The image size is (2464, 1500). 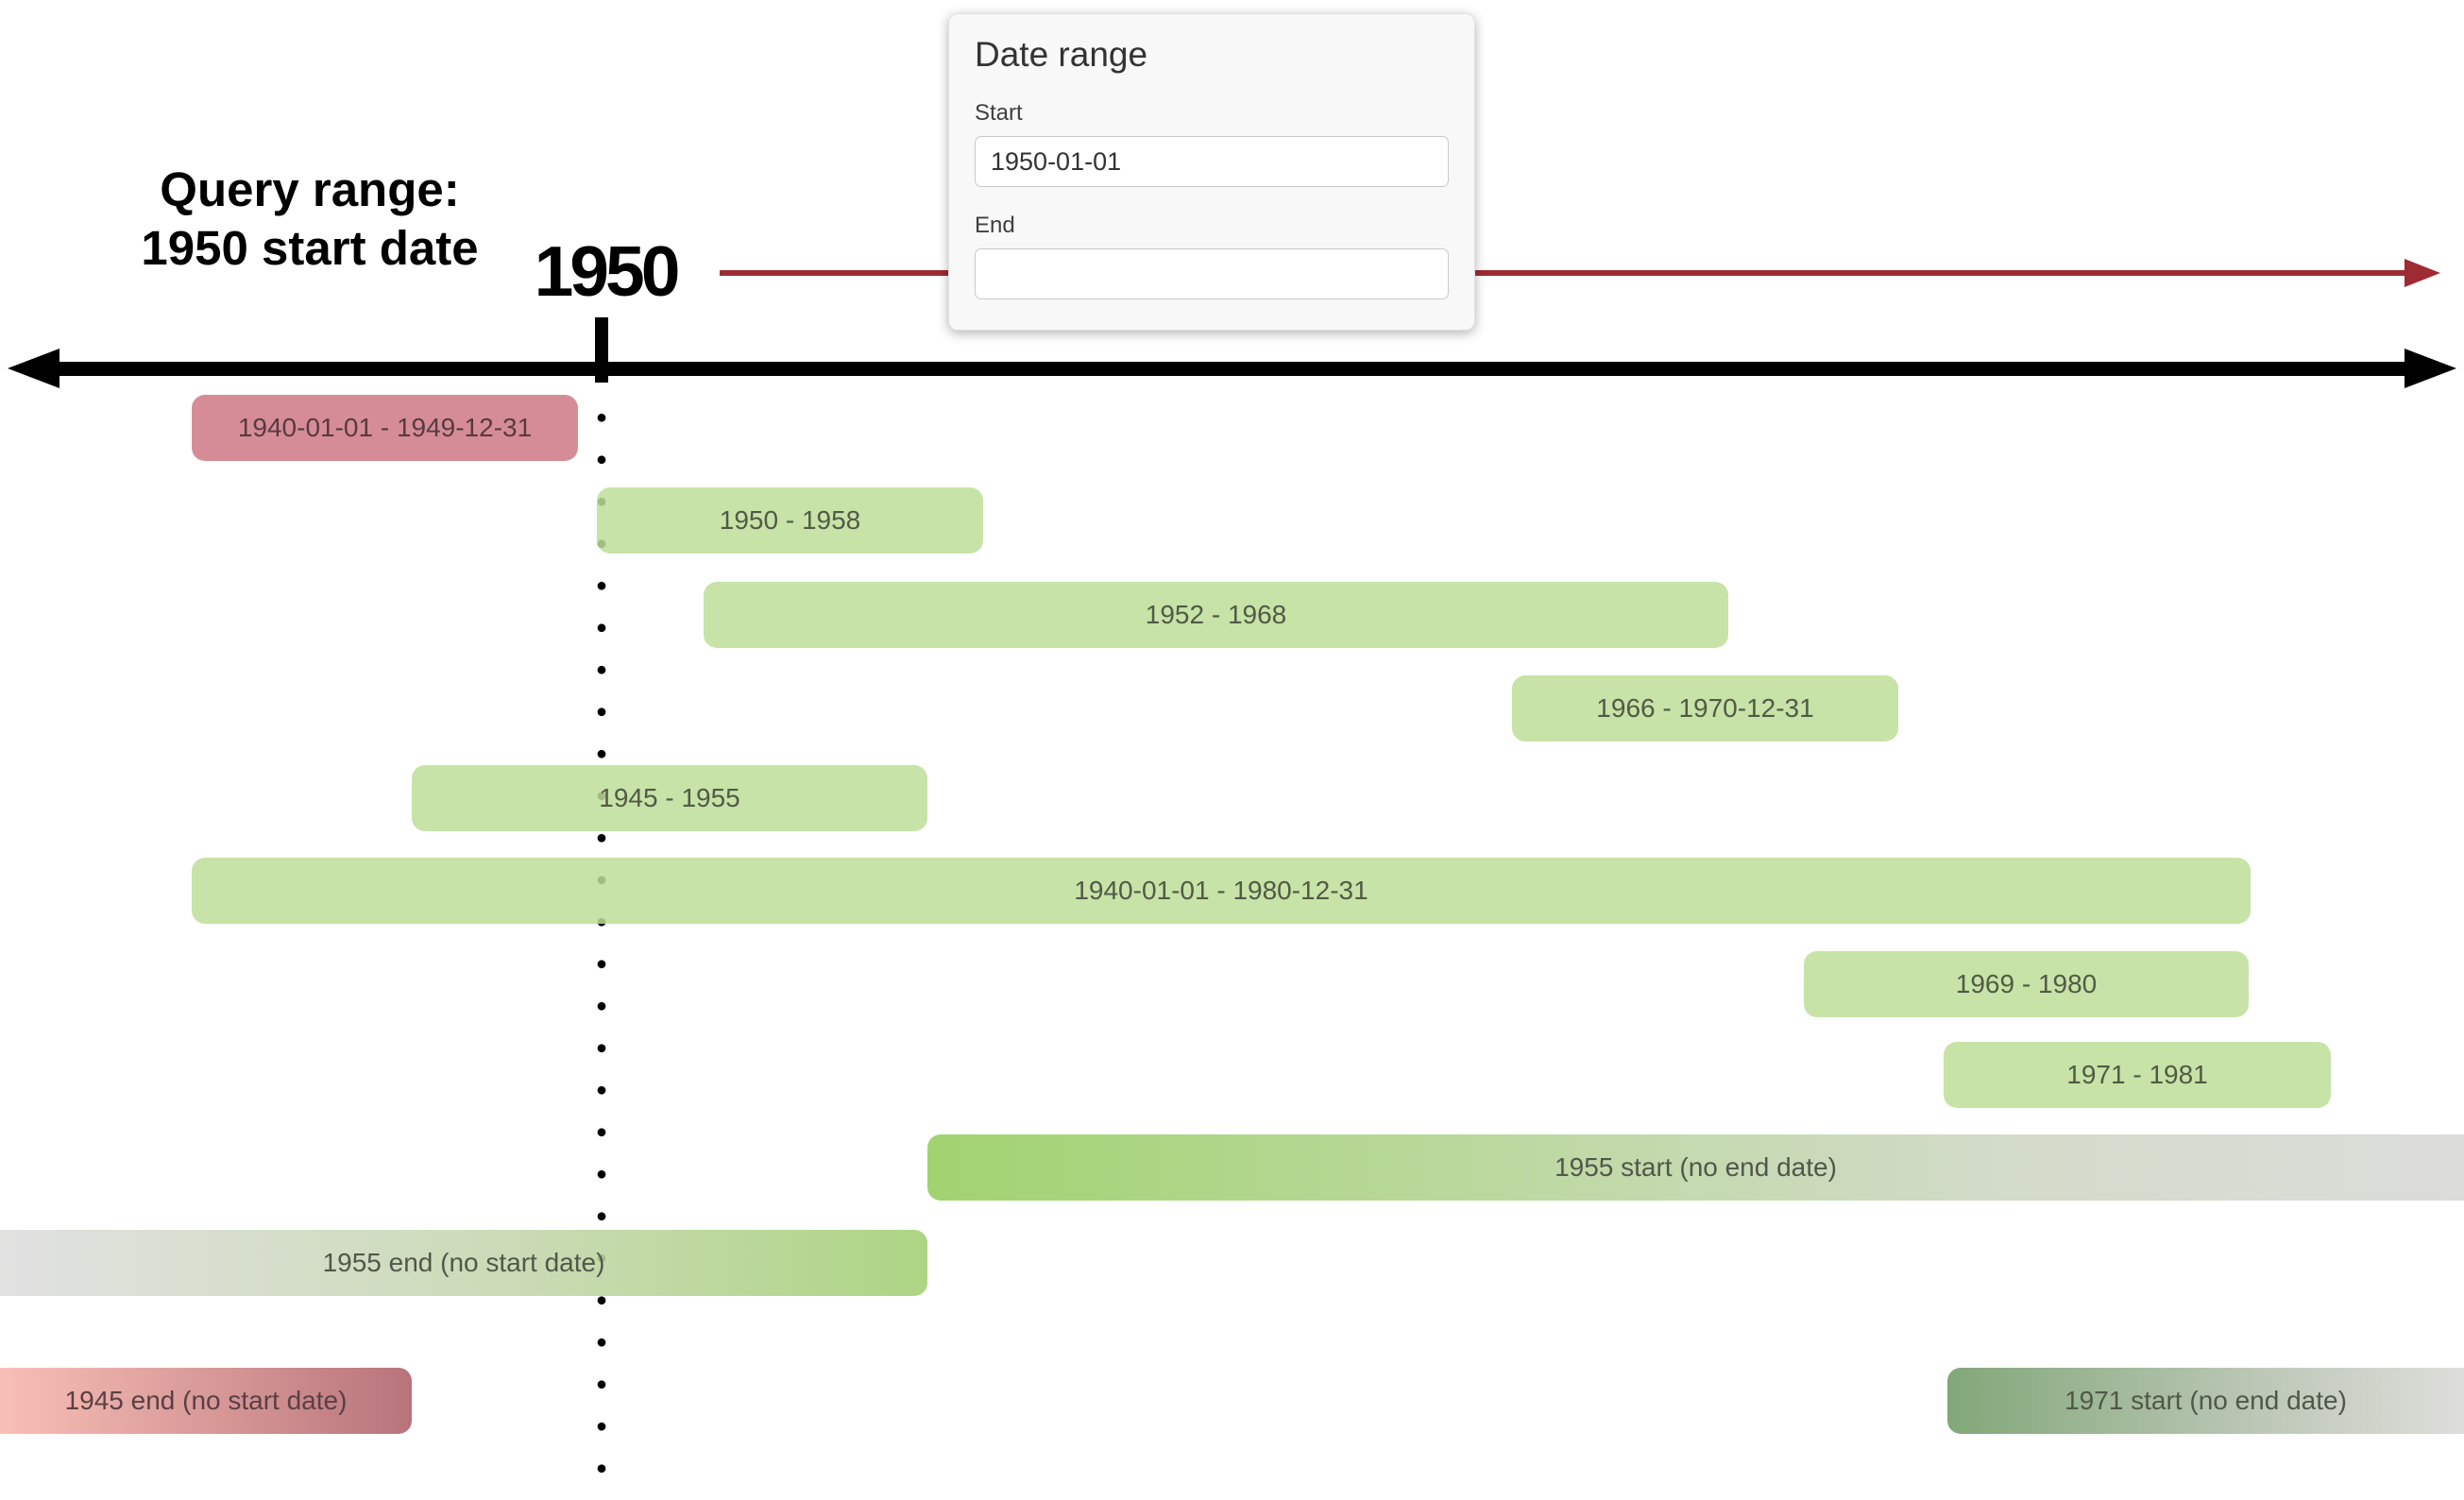 I want to click on range-bar-included: 1969 - 1980, so click(x=2026, y=984).